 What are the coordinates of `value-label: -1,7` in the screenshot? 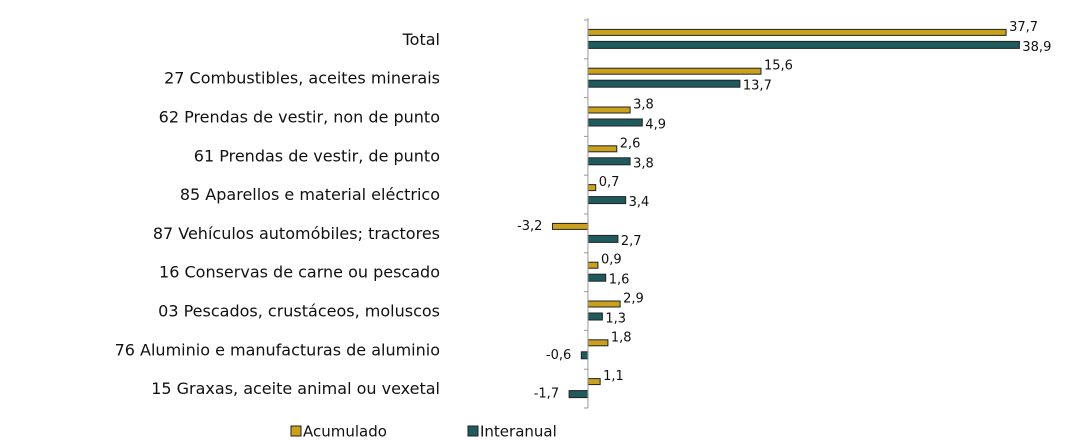 It's located at (546, 394).